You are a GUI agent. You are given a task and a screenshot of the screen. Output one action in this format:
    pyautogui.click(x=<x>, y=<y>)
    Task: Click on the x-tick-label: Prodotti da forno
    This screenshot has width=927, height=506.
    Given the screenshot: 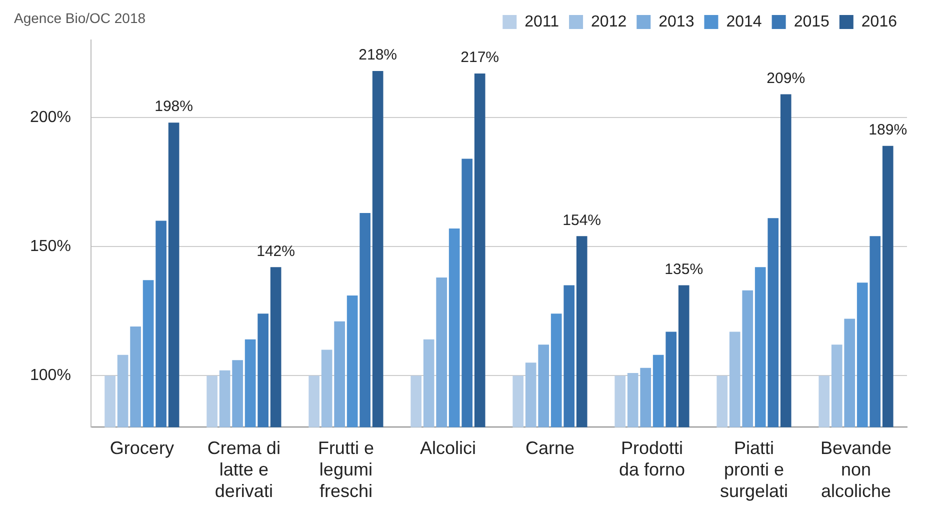 What is the action you would take?
    pyautogui.click(x=652, y=459)
    